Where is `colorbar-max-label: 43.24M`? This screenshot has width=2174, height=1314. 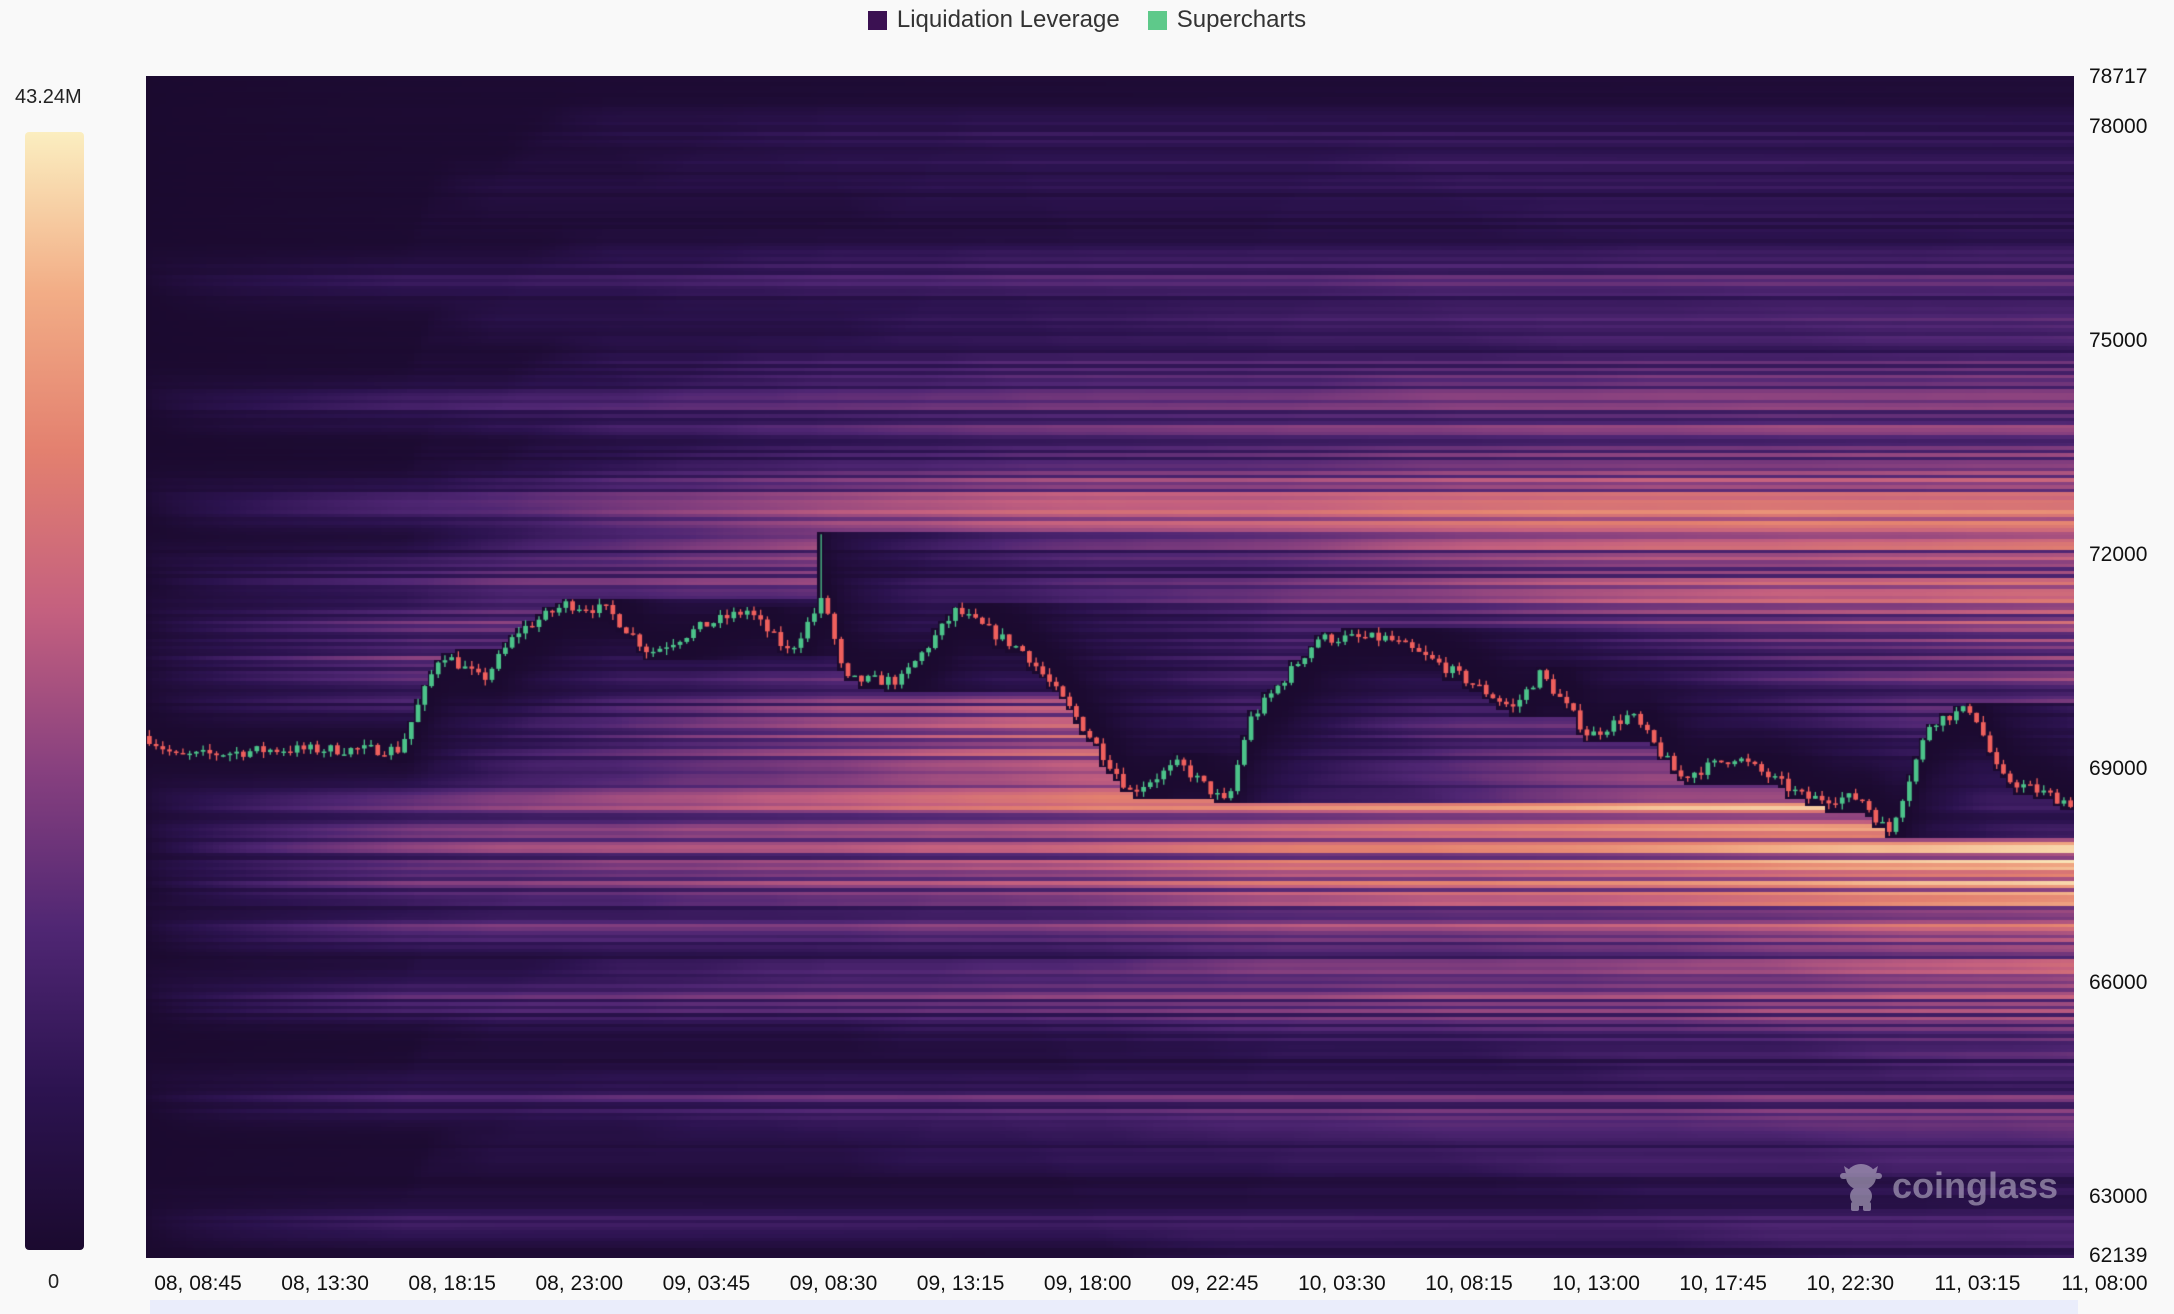
colorbar-max-label: 43.24M is located at coordinates (48, 97).